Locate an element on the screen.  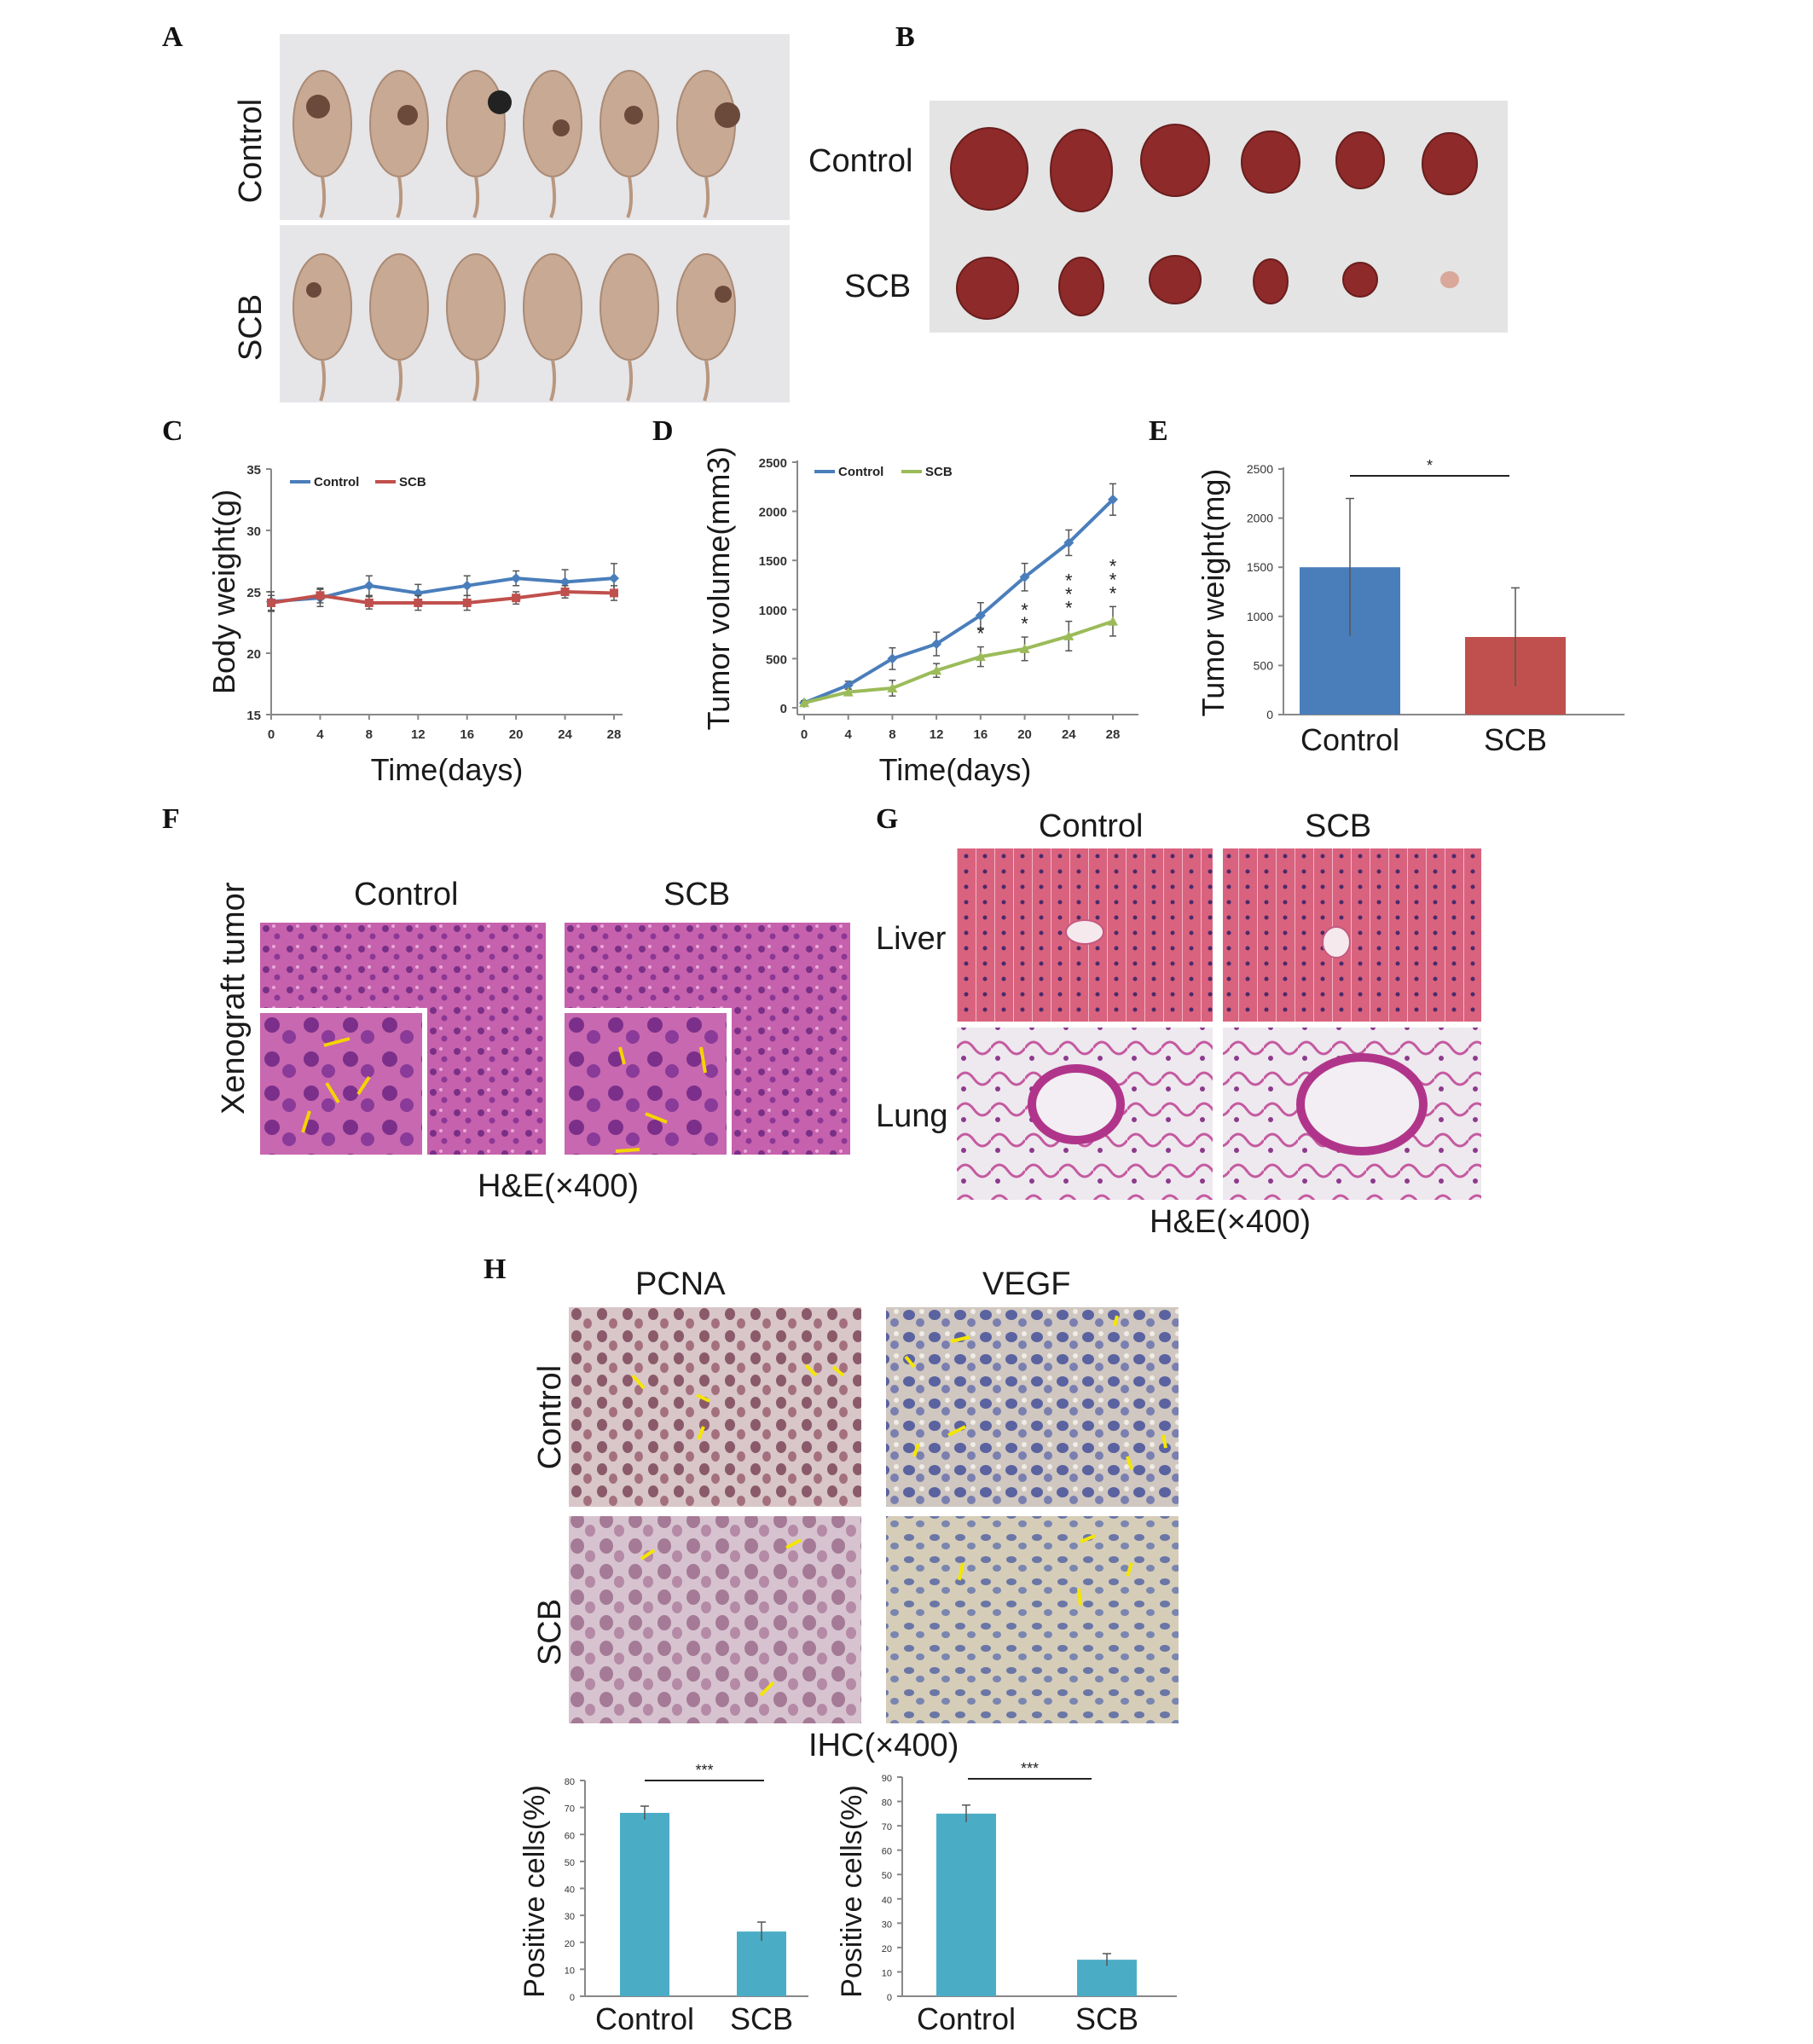
mice-photo-image is located at coordinates (535, 218).